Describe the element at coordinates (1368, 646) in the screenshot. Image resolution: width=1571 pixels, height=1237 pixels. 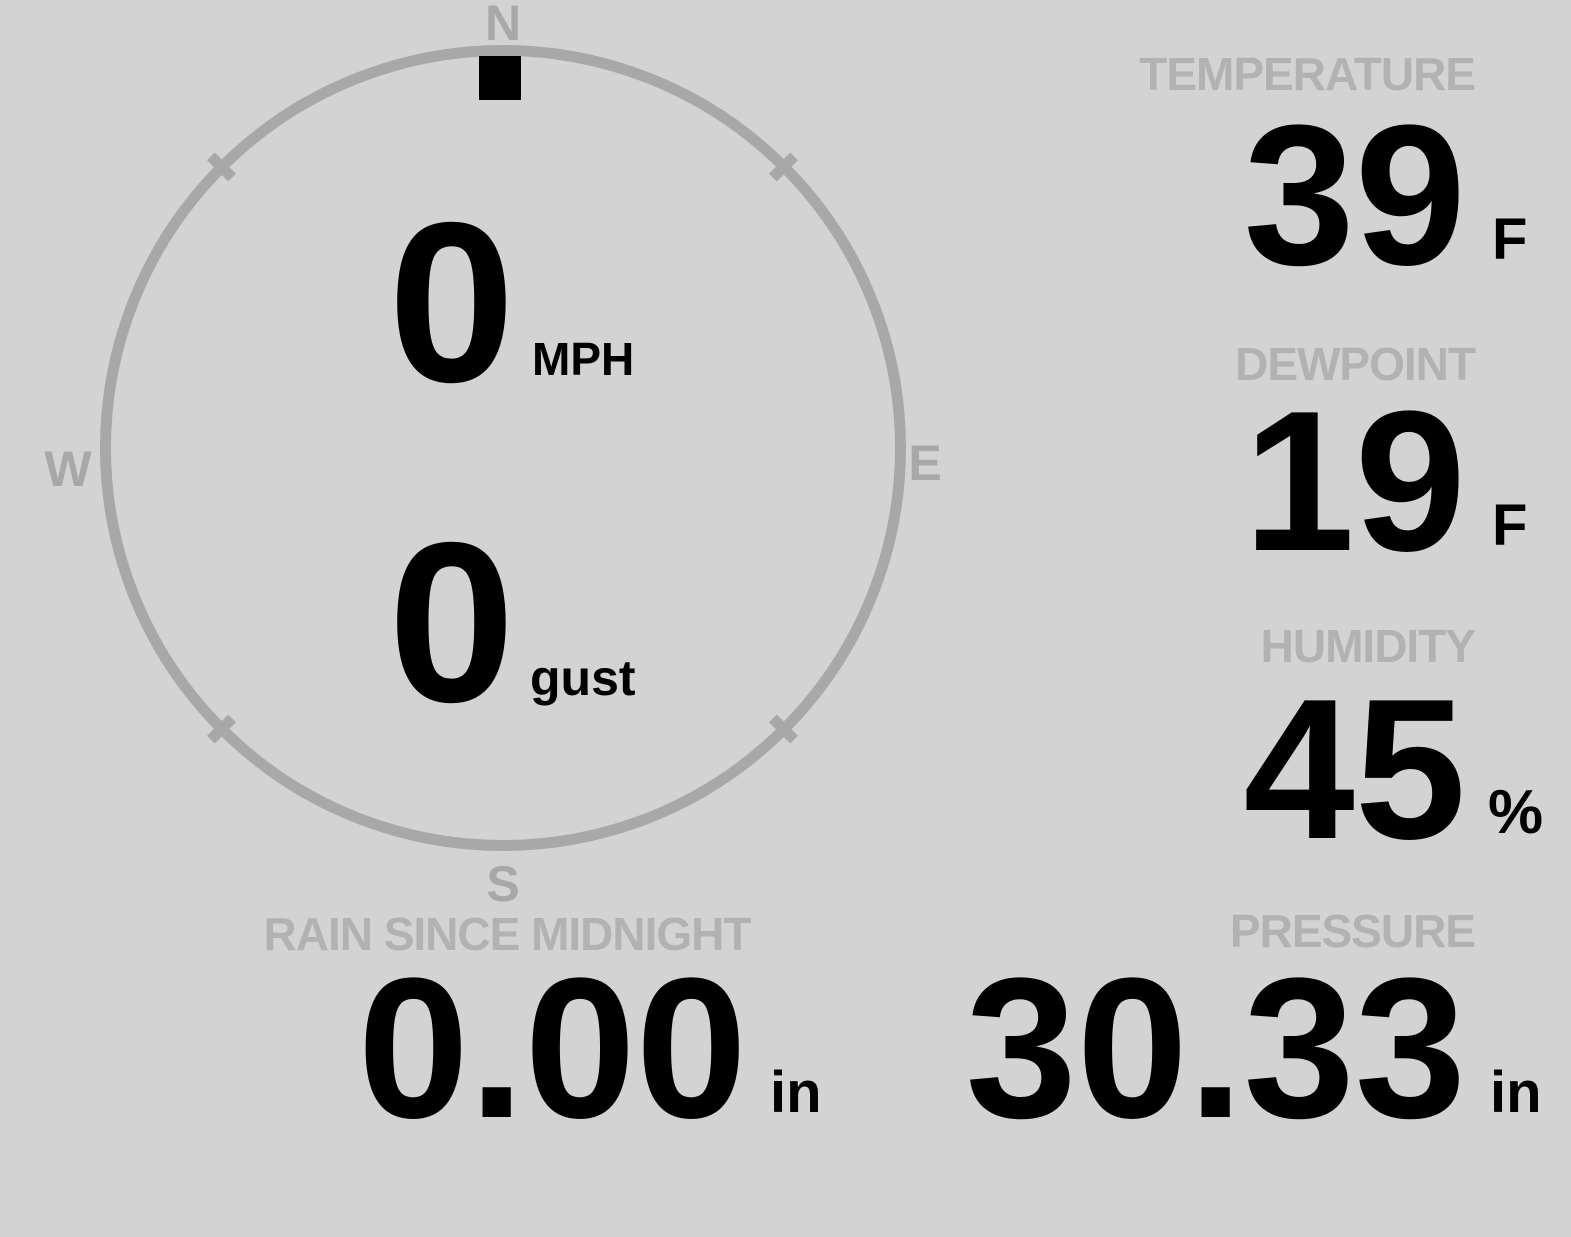
I see `humidity-label: HUMIDITY` at that location.